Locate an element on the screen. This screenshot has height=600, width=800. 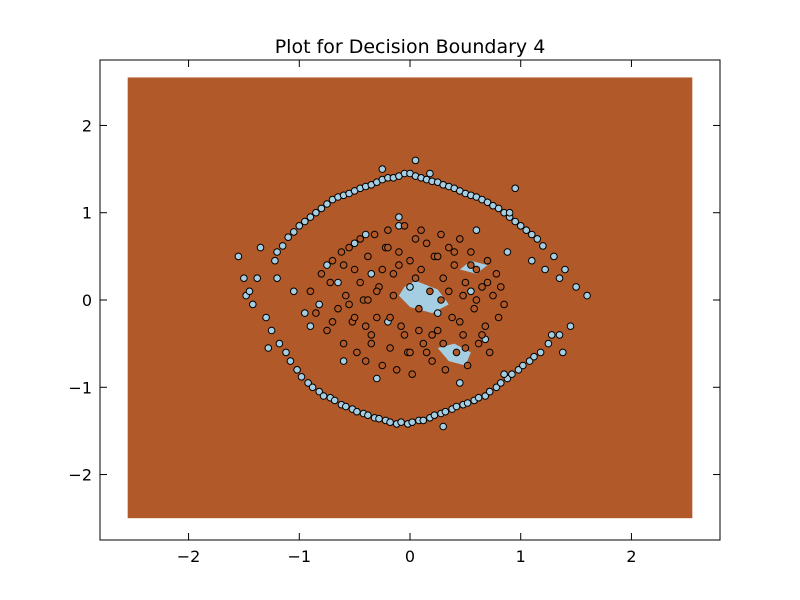
x-tick-label: 0 is located at coordinates (410, 556).